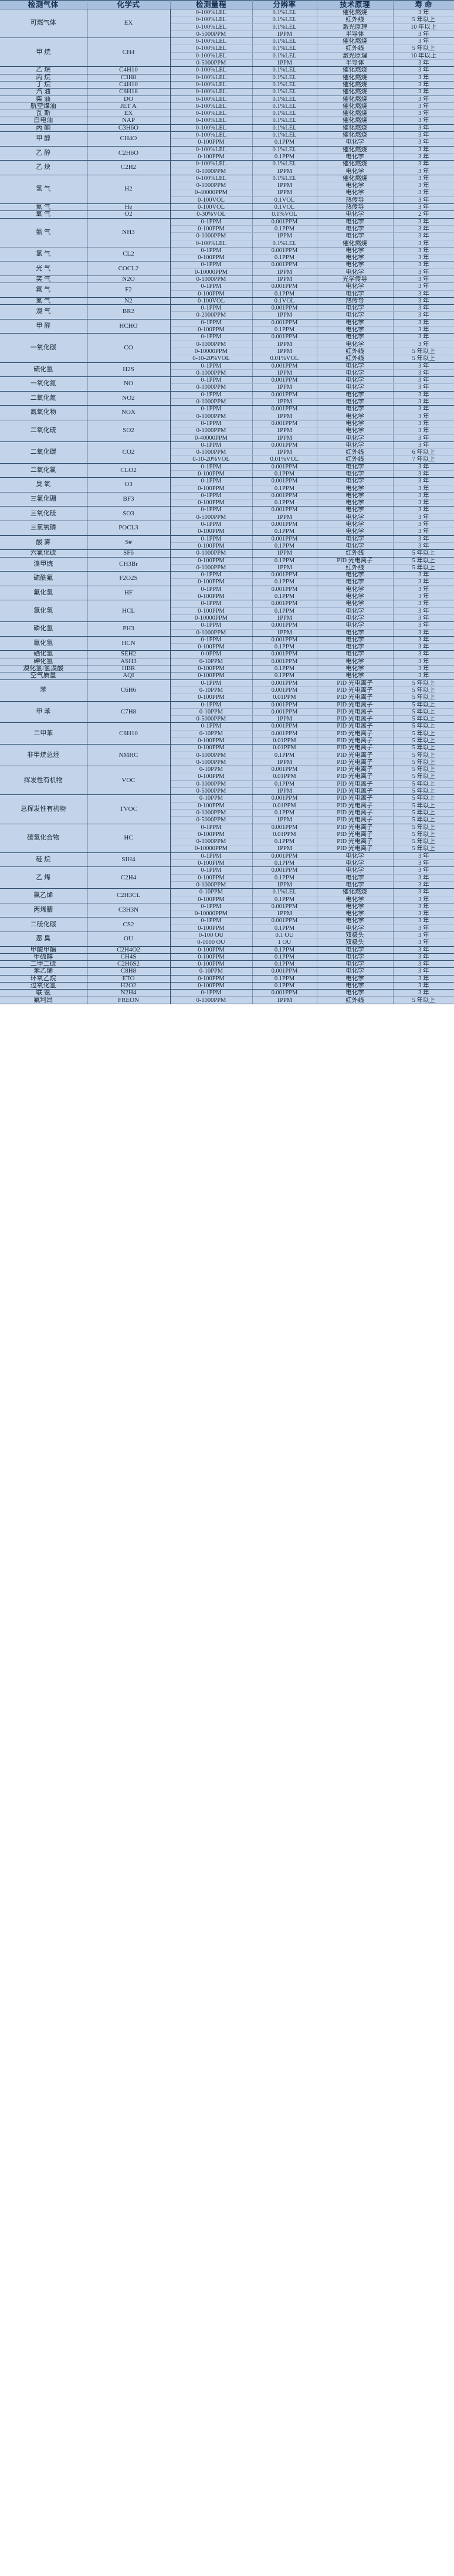 Image resolution: width=454 pixels, height=2576 pixels. I want to click on cell-gas-name: 六氟化硫, so click(43, 553).